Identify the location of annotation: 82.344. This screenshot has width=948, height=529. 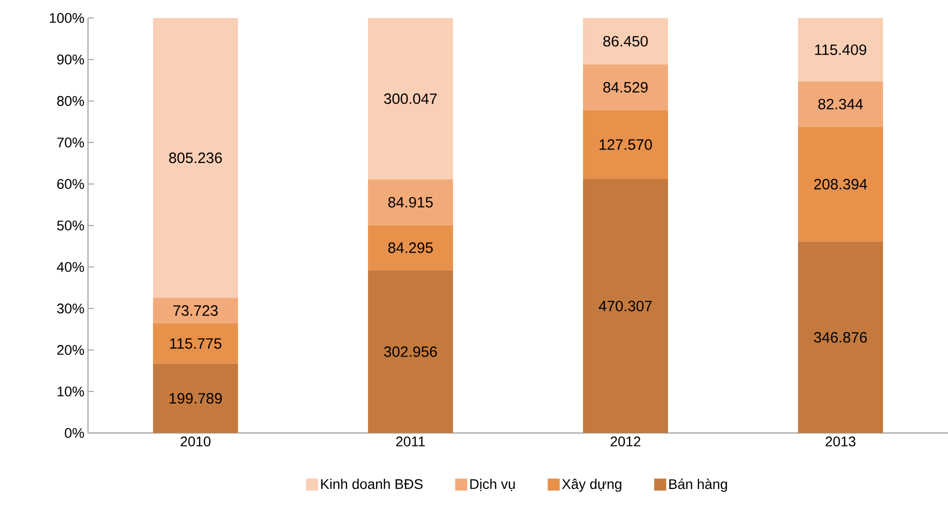
(840, 104).